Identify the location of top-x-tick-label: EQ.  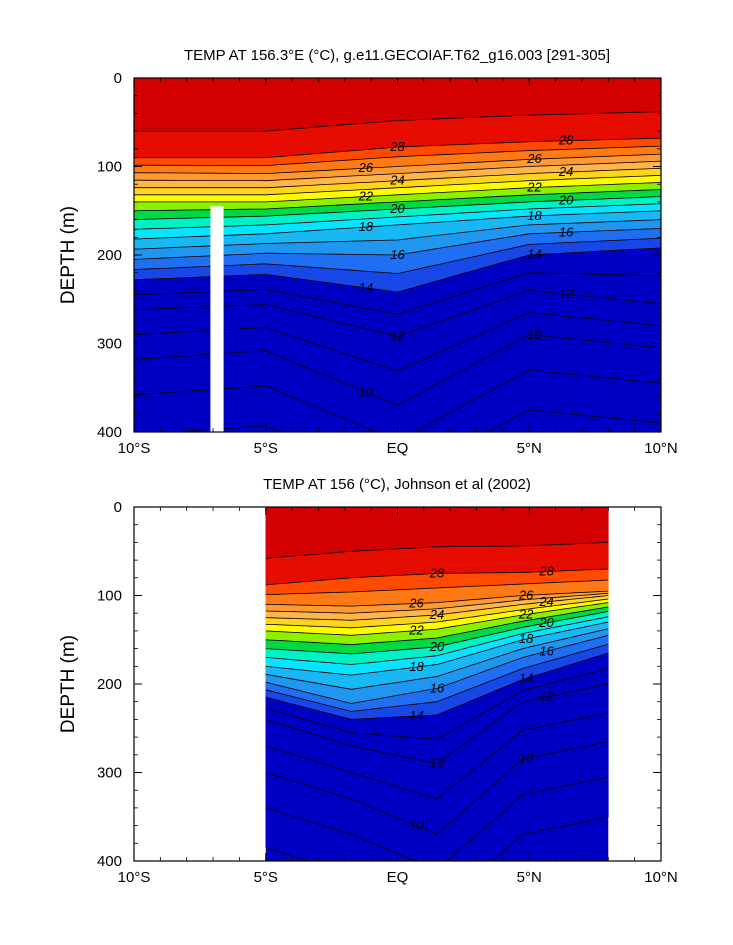
(398, 448).